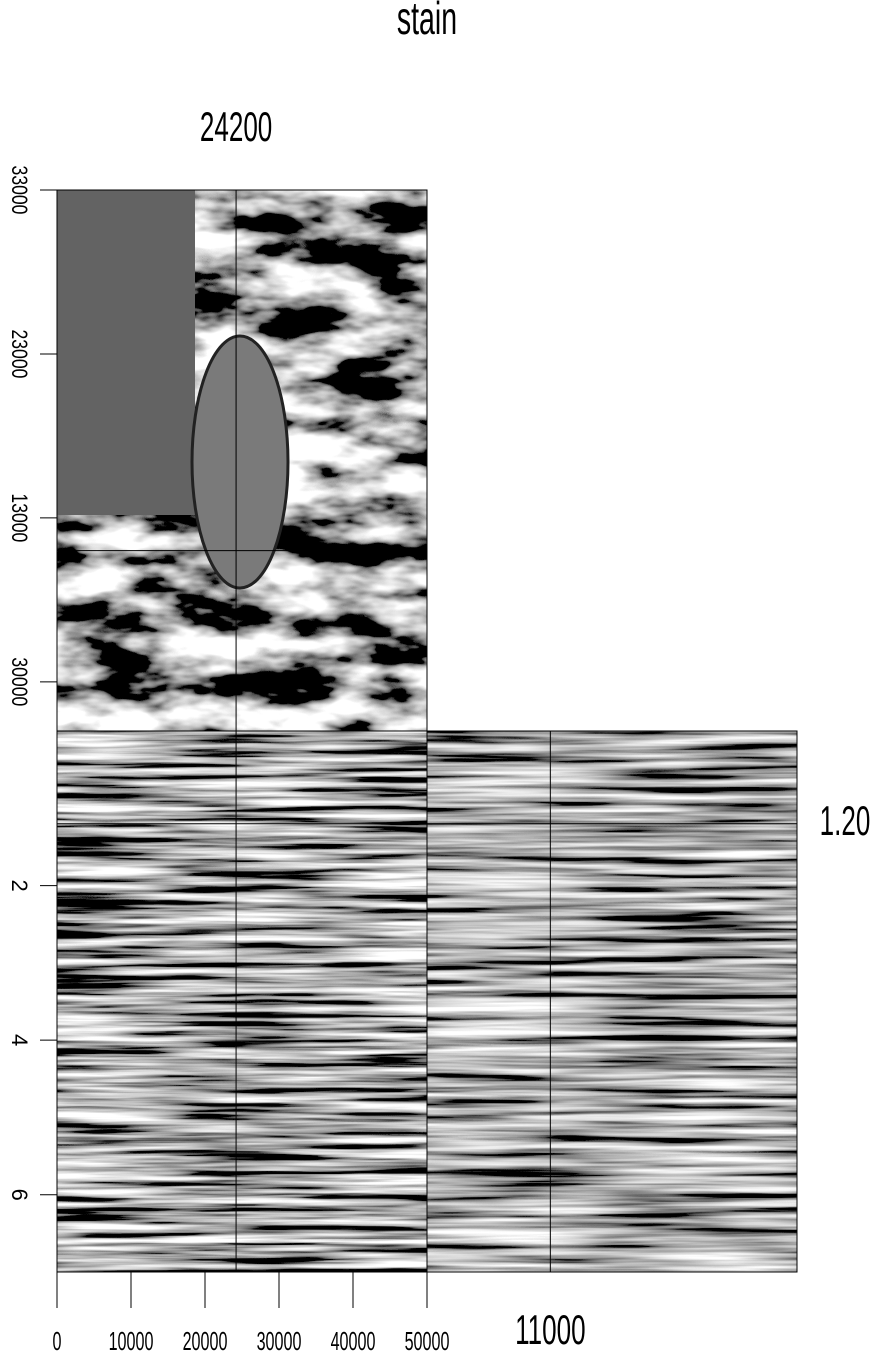 The image size is (881, 1364). I want to click on y-slice-label: 11000, so click(550, 1330).